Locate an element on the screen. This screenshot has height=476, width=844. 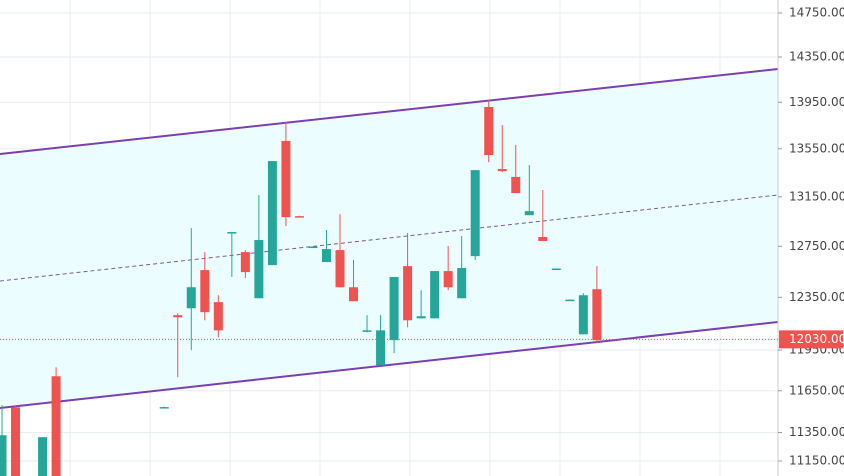
y-tick-label: 14750.00 is located at coordinates (816, 12).